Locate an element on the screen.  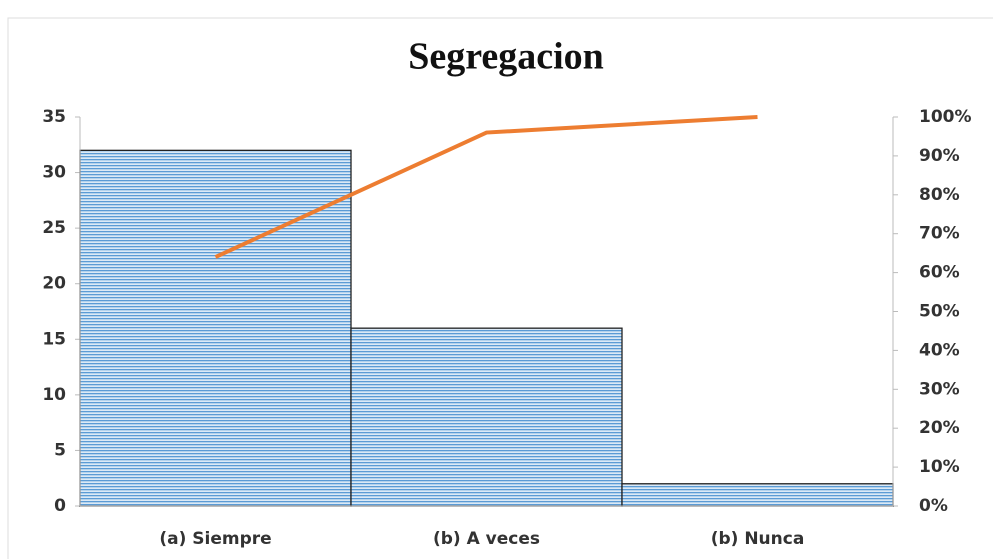
y-tick-label: 15 is located at coordinates (54, 339).